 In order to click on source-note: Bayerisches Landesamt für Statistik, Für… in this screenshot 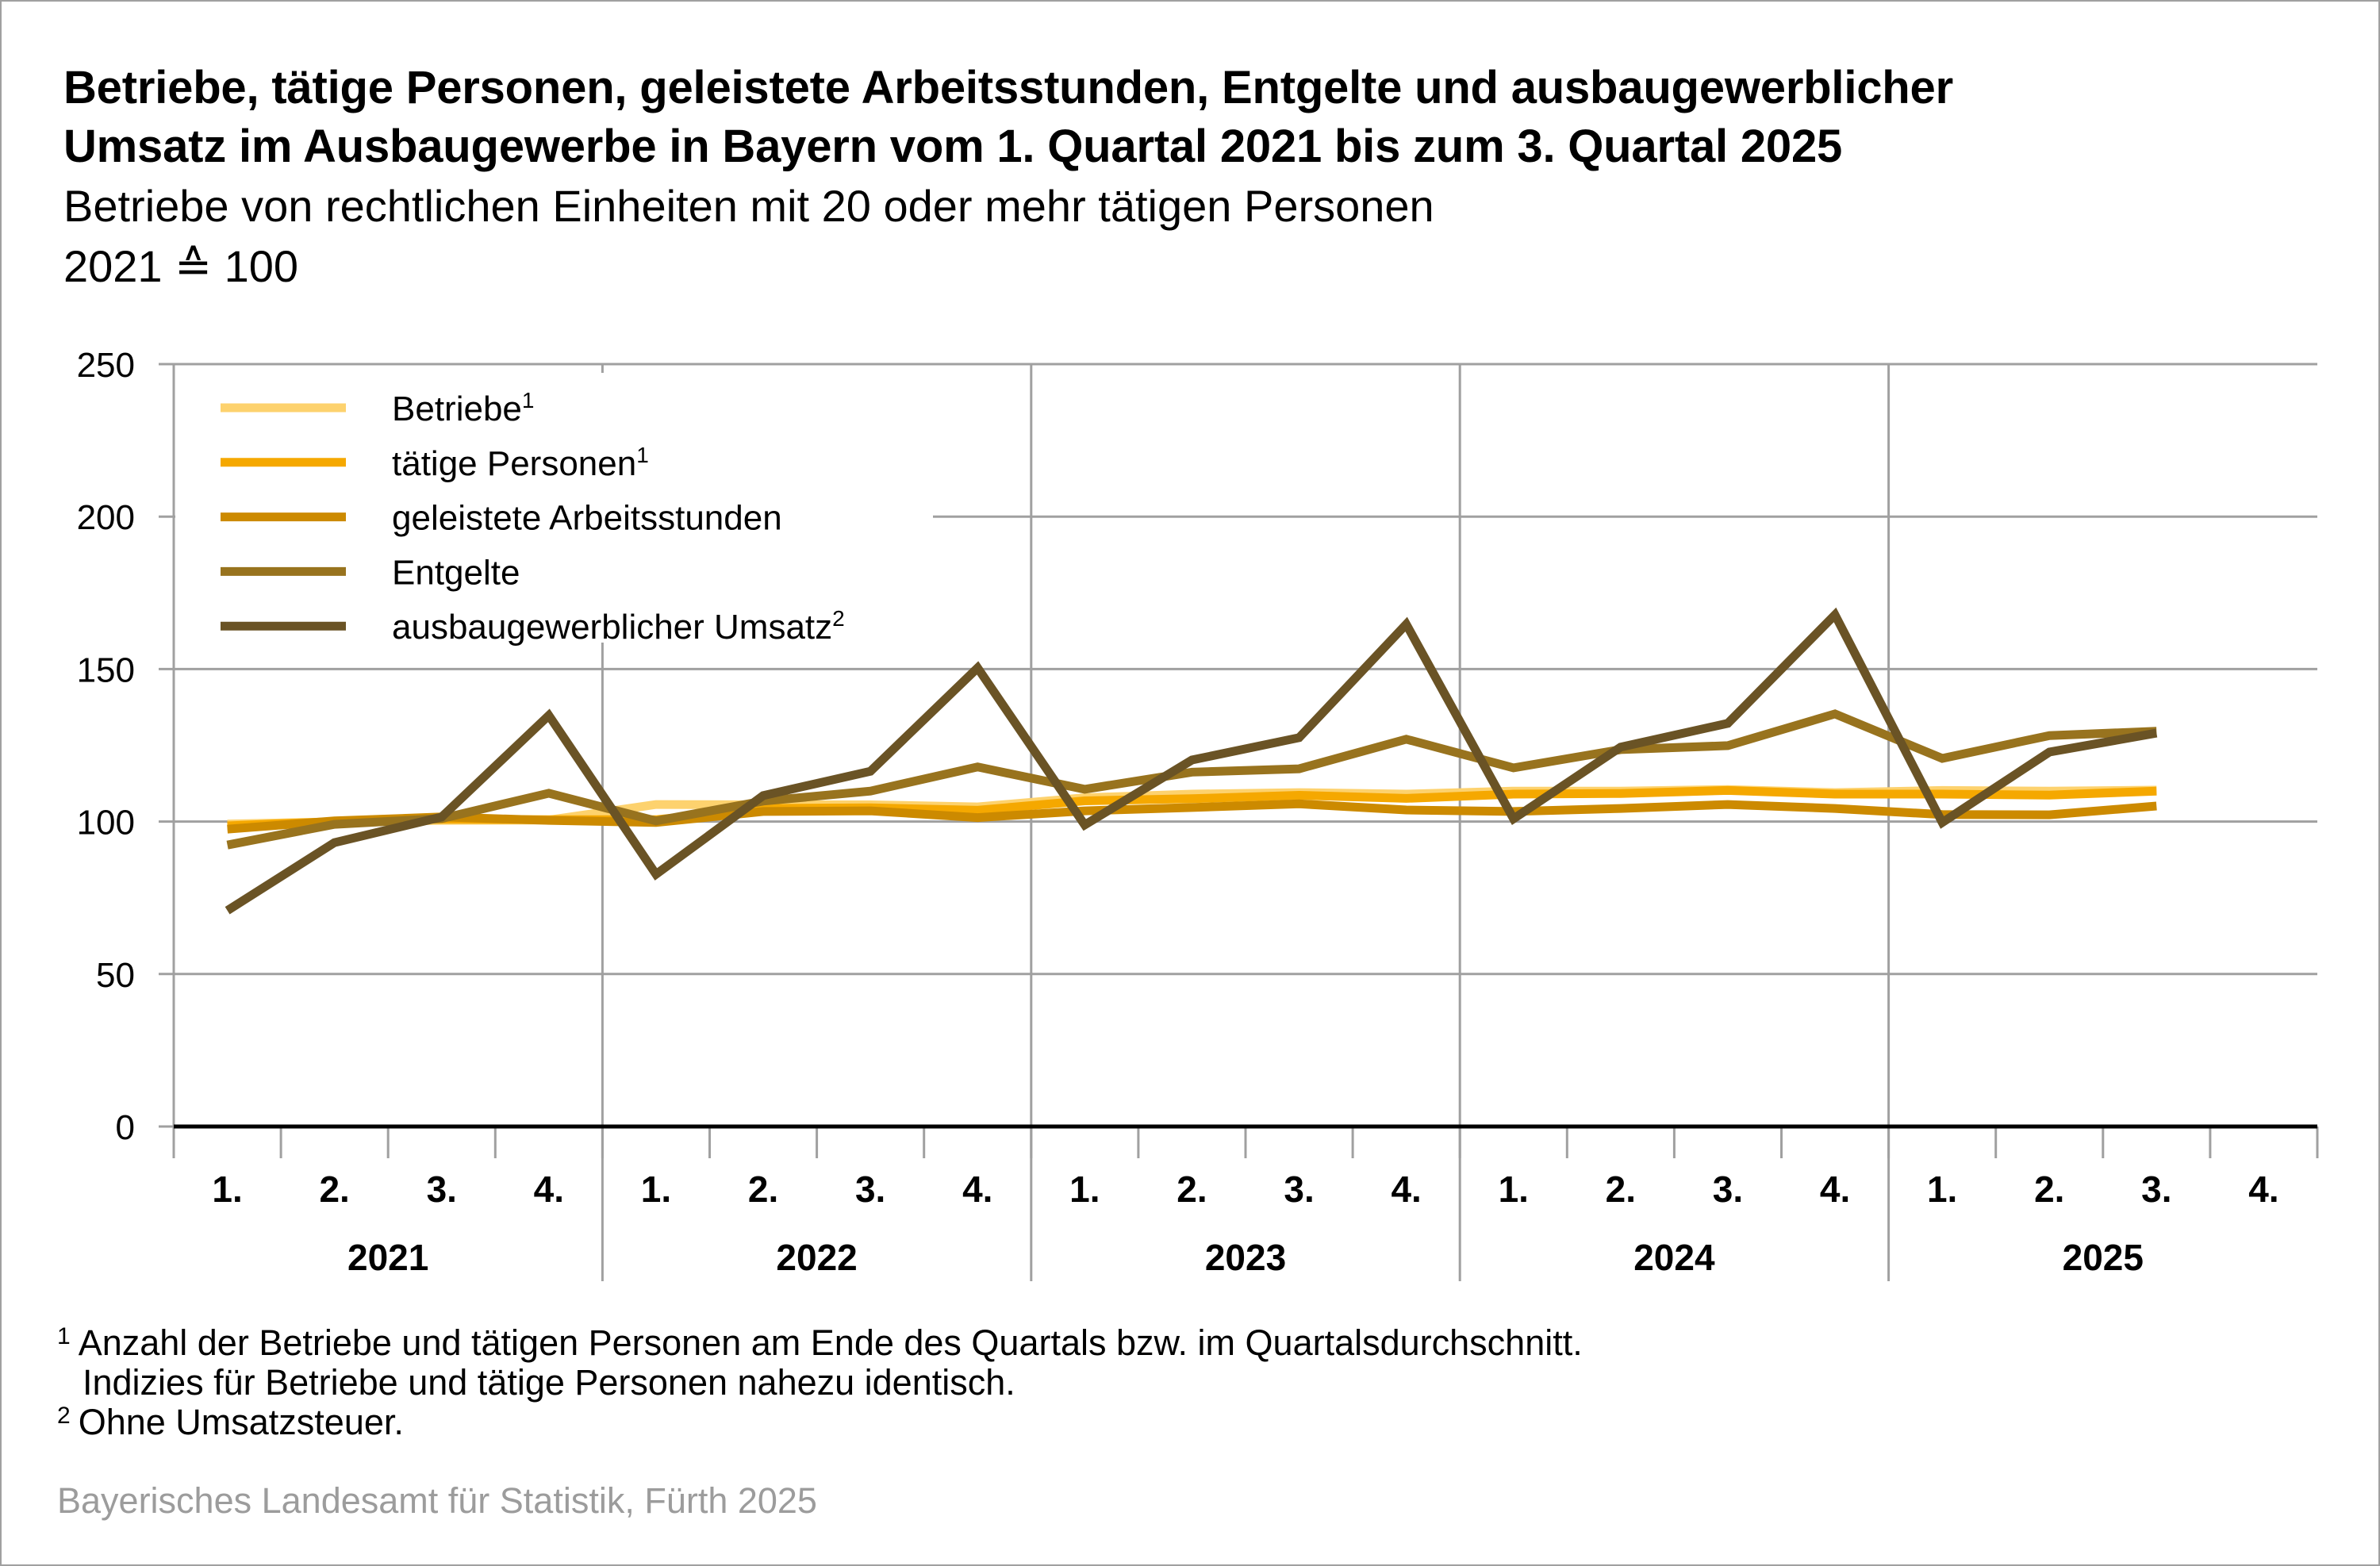, I will do `click(437, 1500)`.